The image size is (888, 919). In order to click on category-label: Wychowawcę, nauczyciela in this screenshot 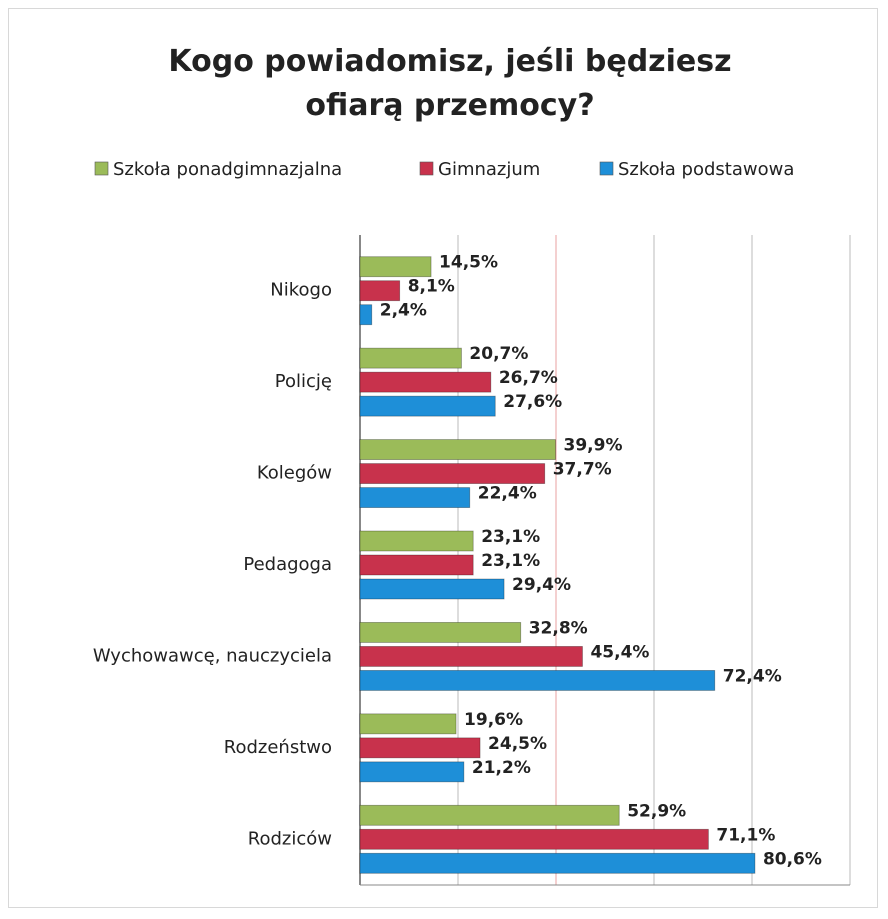, I will do `click(212, 655)`.